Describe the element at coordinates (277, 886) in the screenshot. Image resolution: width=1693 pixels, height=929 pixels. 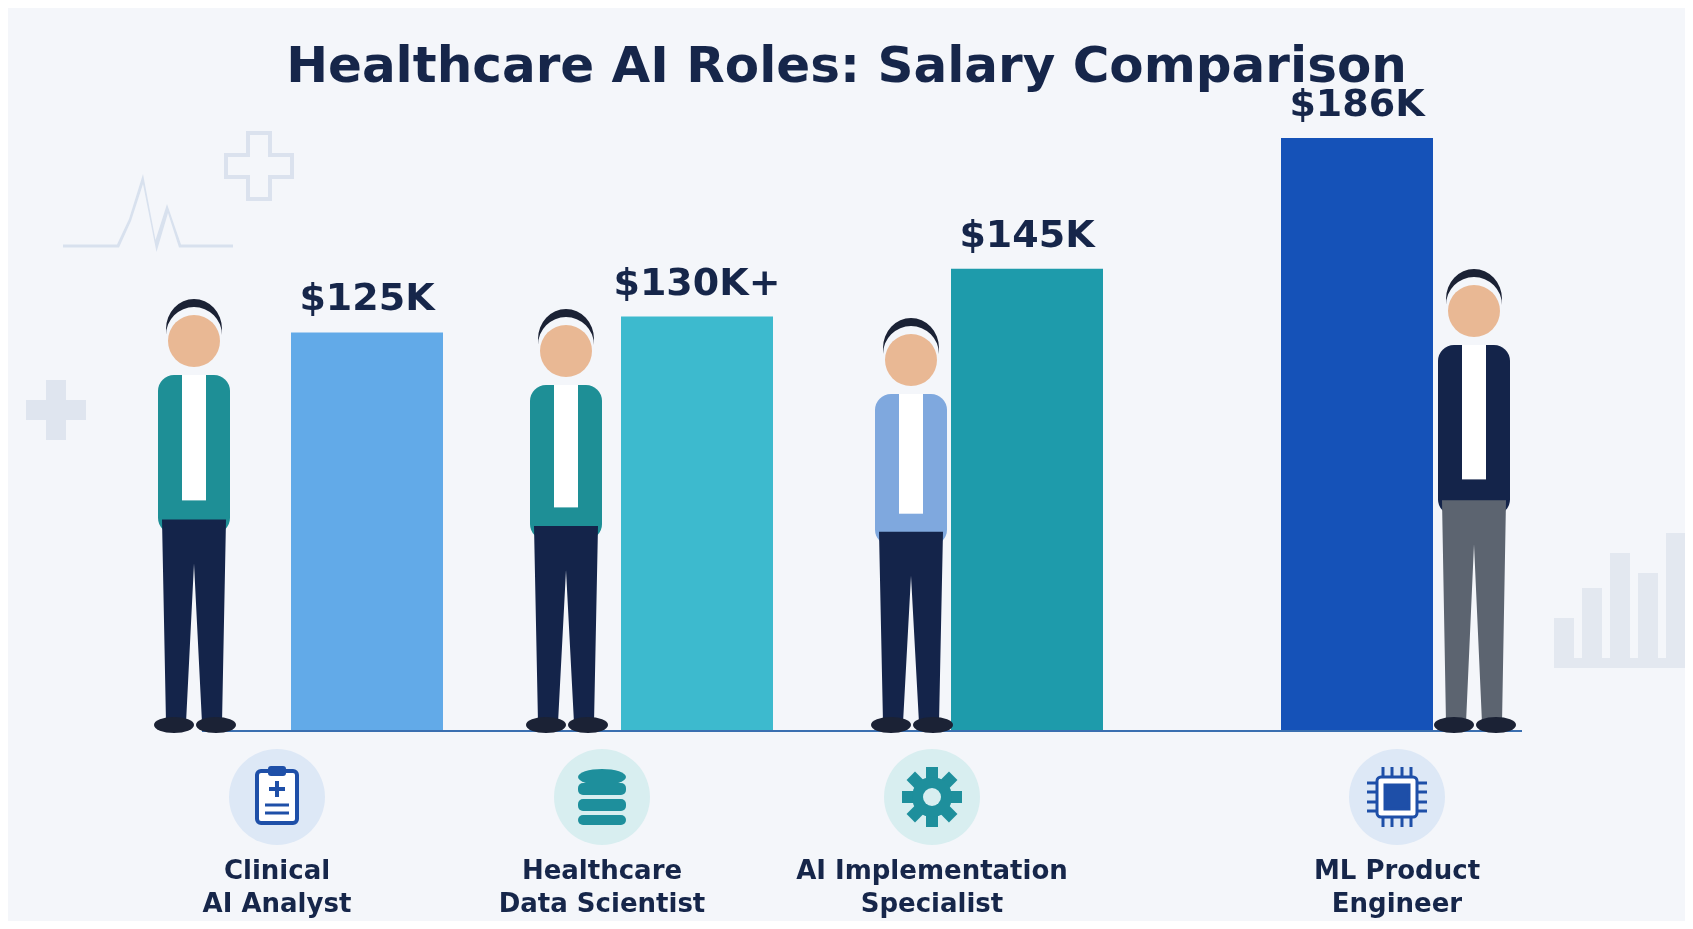
I see `x-tick-label: Clinical AI Analyst` at that location.